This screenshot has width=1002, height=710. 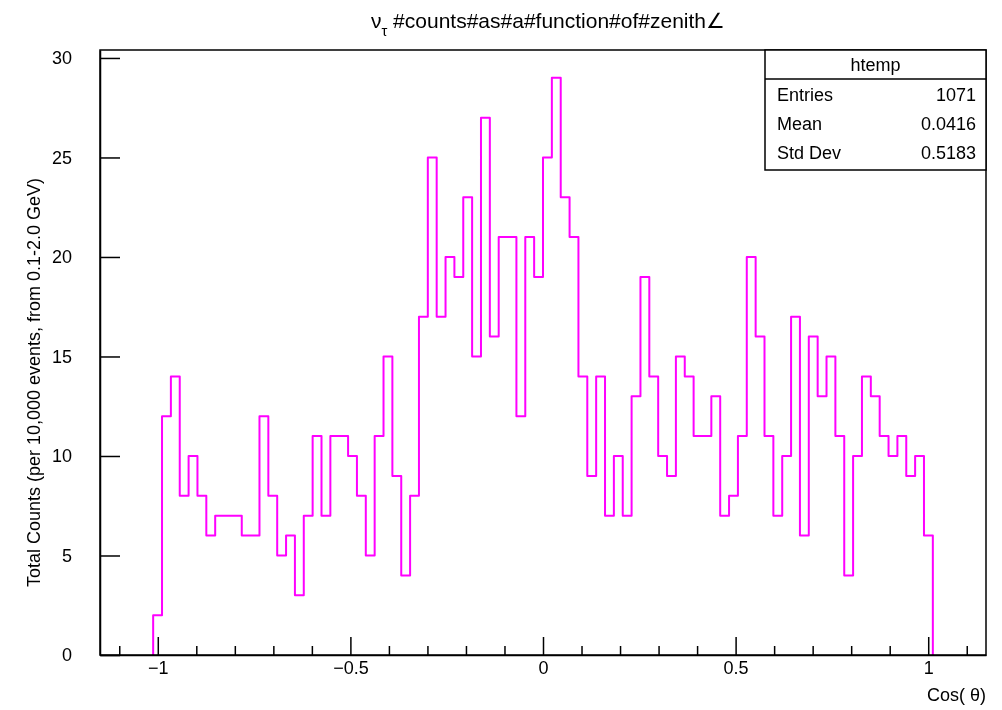 I want to click on y-tick-label: 30, so click(x=61, y=58).